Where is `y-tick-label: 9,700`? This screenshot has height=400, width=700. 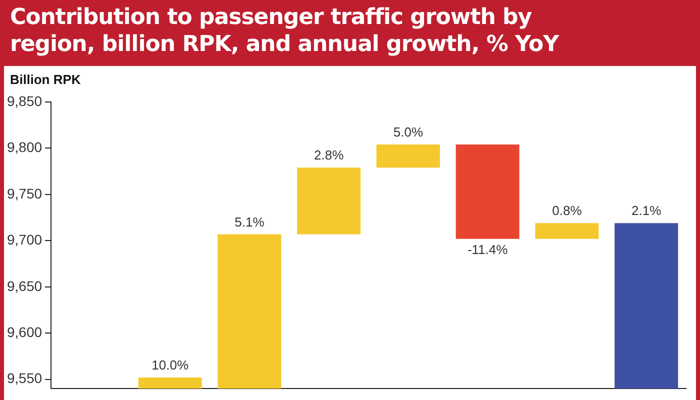
y-tick-label: 9,700 is located at coordinates (24, 240).